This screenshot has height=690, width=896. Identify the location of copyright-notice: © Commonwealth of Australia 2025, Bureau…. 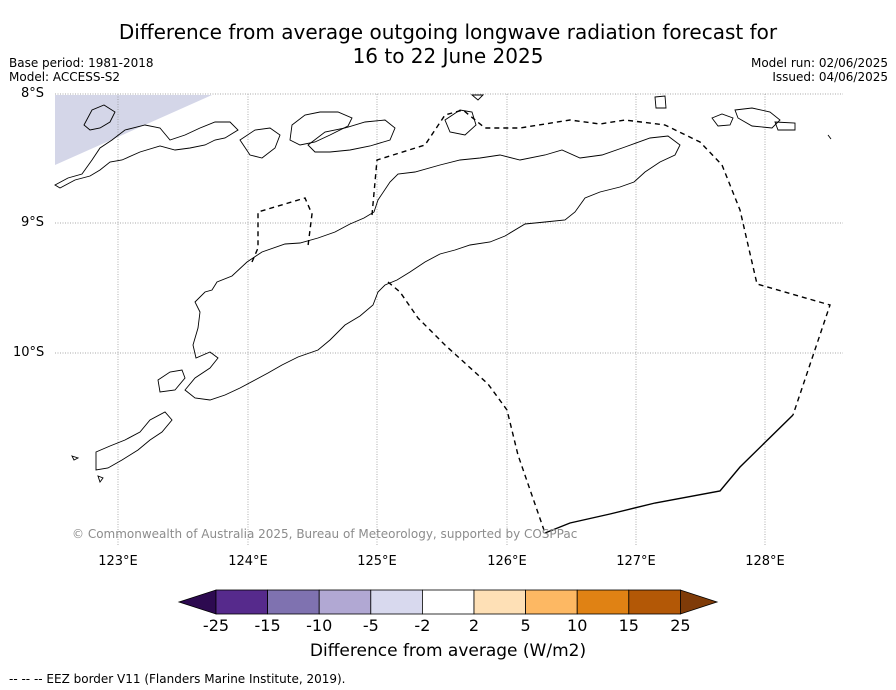
(325, 534).